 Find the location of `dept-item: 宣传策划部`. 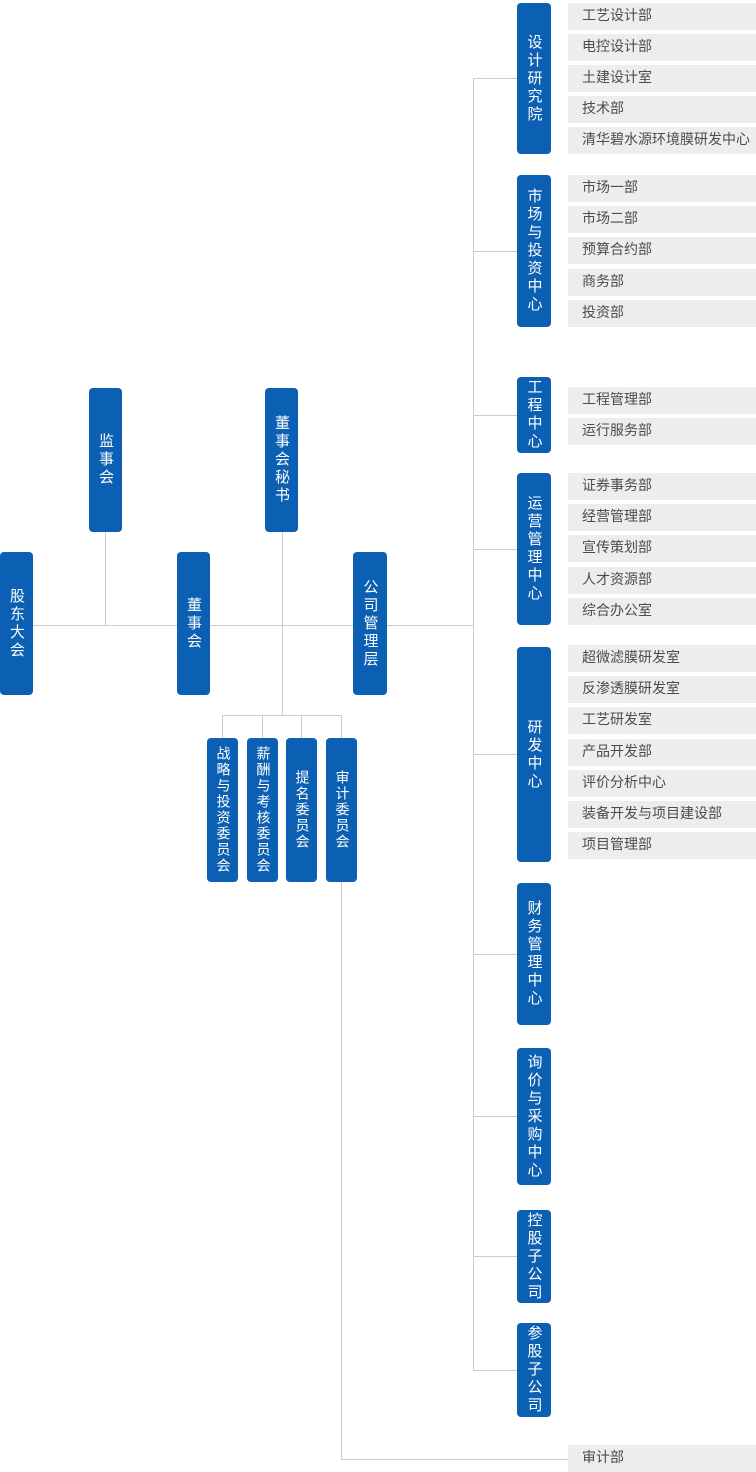

dept-item: 宣传策划部 is located at coordinates (662, 548).